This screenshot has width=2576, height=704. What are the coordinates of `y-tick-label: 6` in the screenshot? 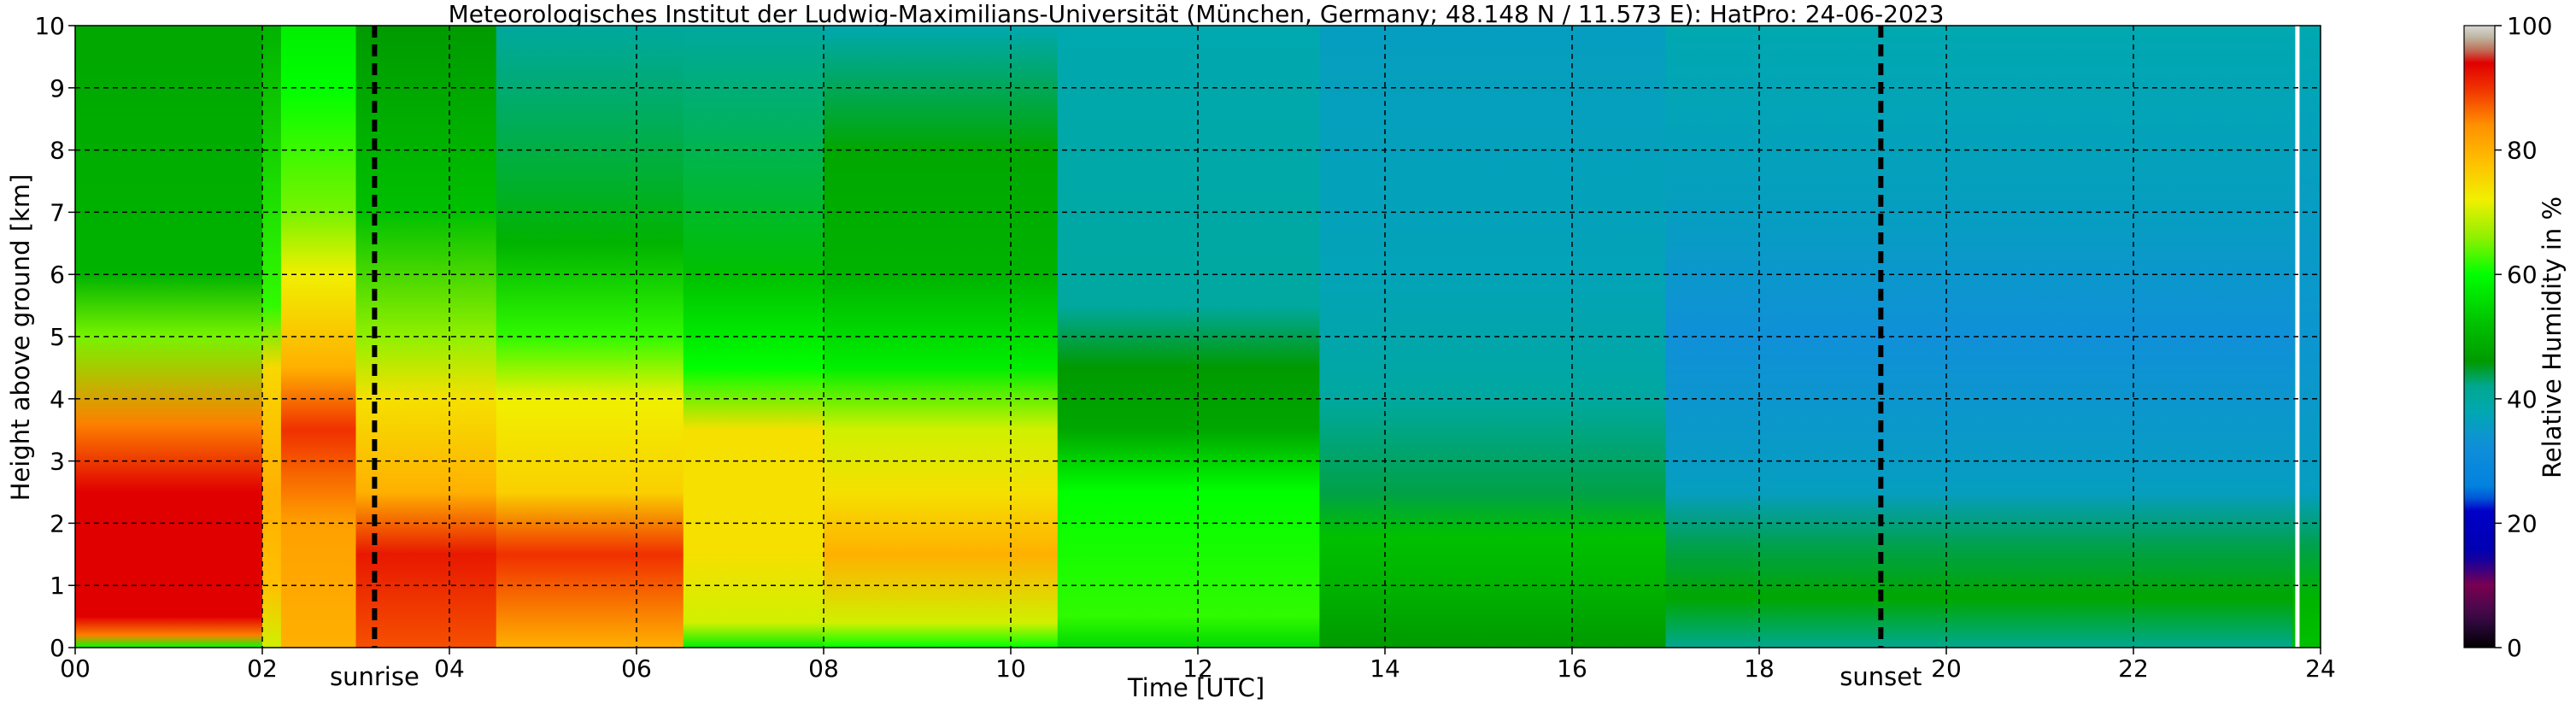 It's located at (57, 275).